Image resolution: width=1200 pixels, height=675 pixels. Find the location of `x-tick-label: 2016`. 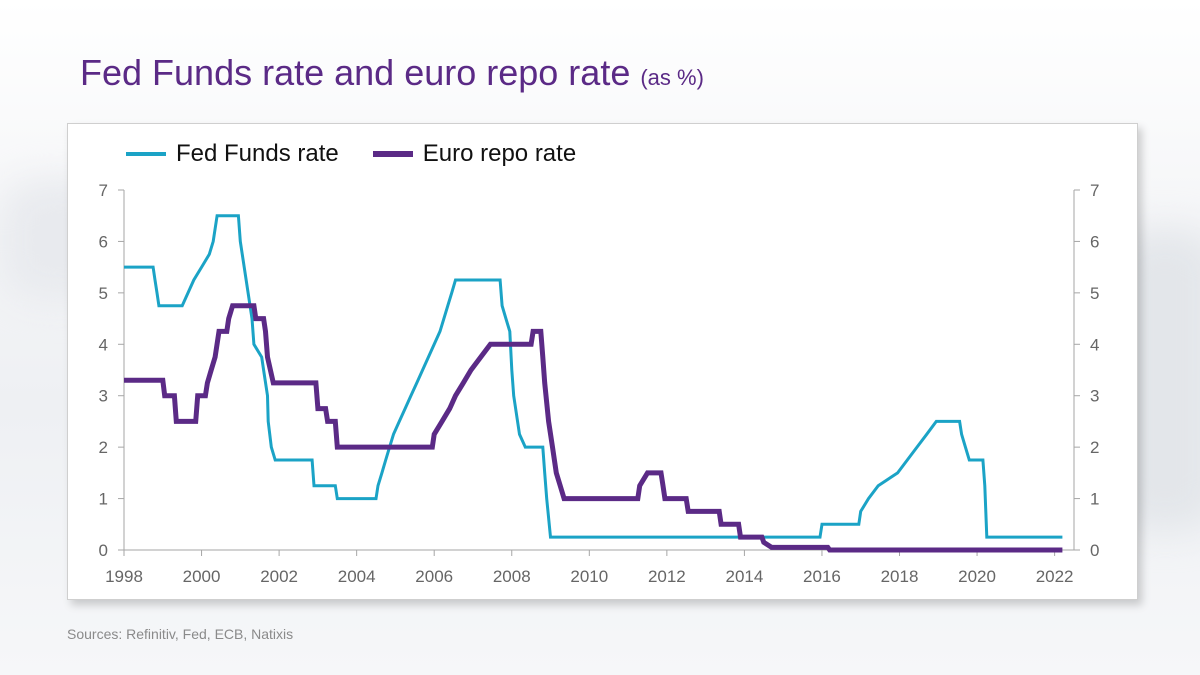

x-tick-label: 2016 is located at coordinates (822, 576).